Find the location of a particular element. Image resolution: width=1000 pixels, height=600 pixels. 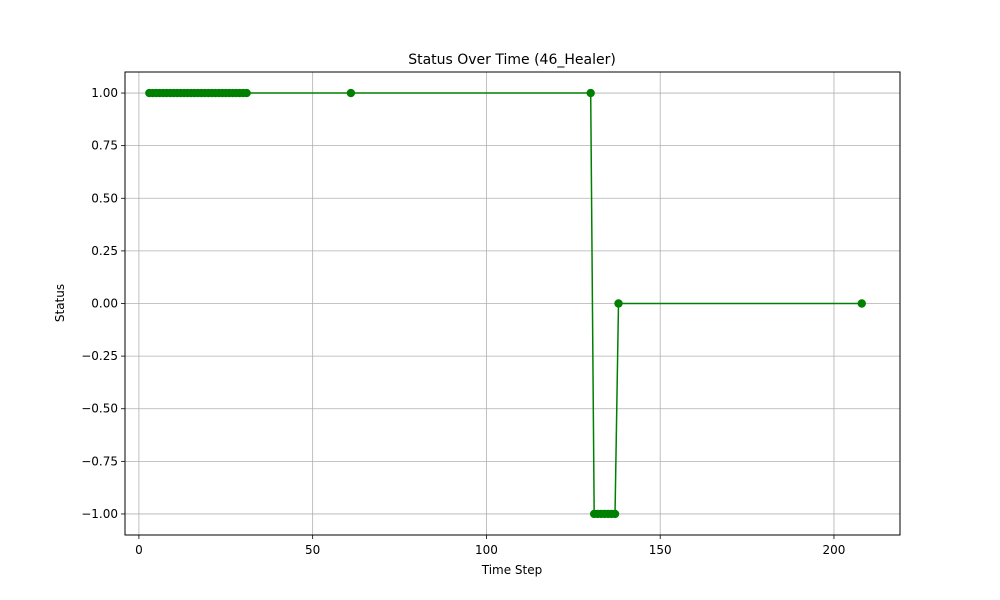

y-tick-label: 1.00 is located at coordinates (104, 93).